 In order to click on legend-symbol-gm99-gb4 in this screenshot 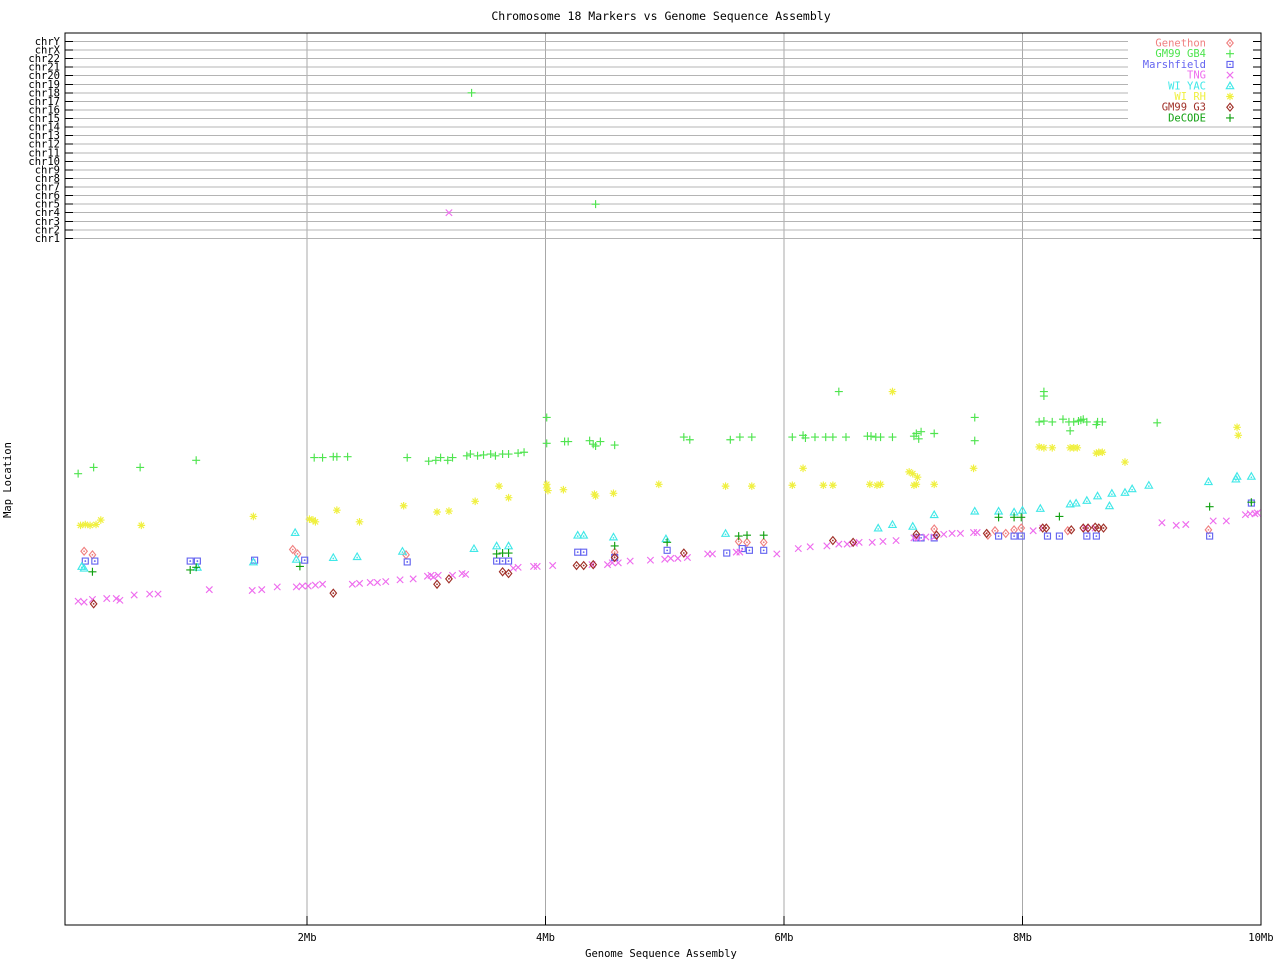, I will do `click(1230, 53)`.